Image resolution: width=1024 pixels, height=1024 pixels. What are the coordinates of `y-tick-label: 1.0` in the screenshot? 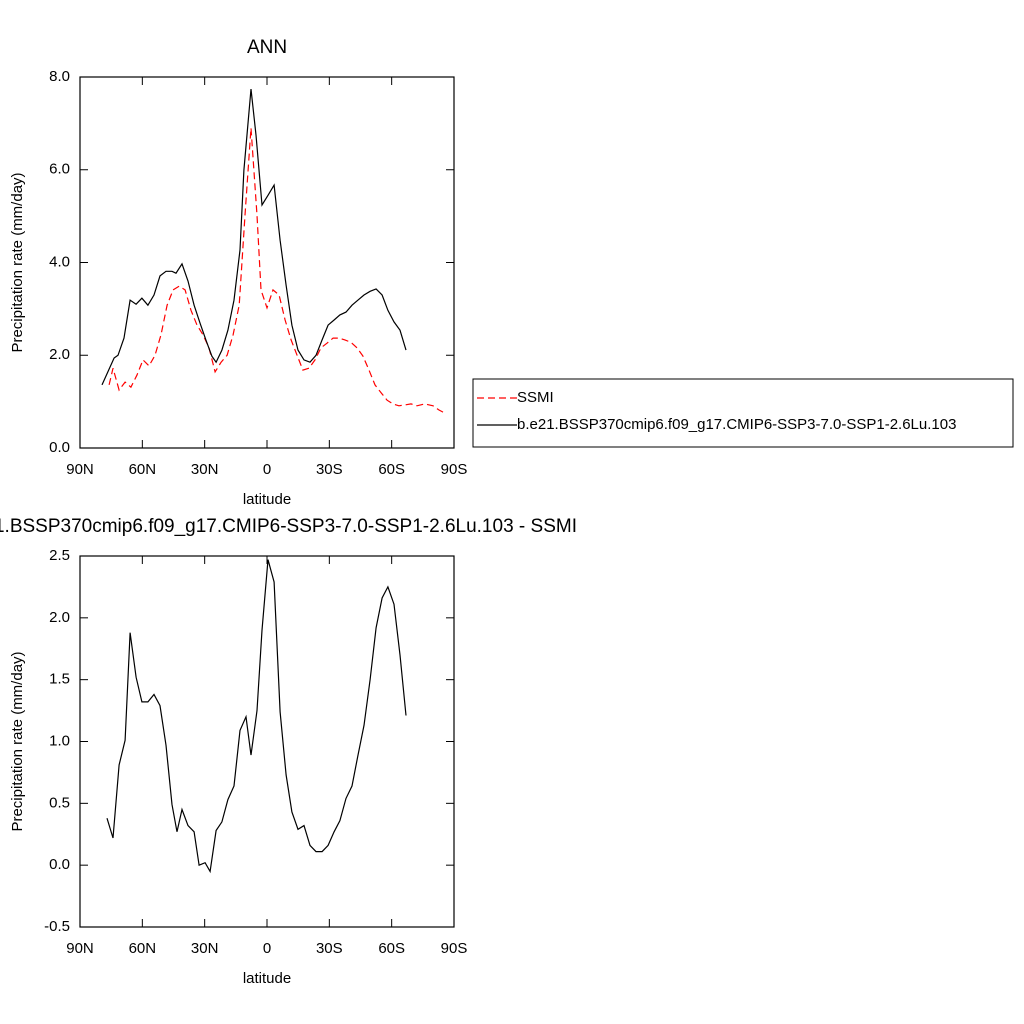 It's located at (59, 740).